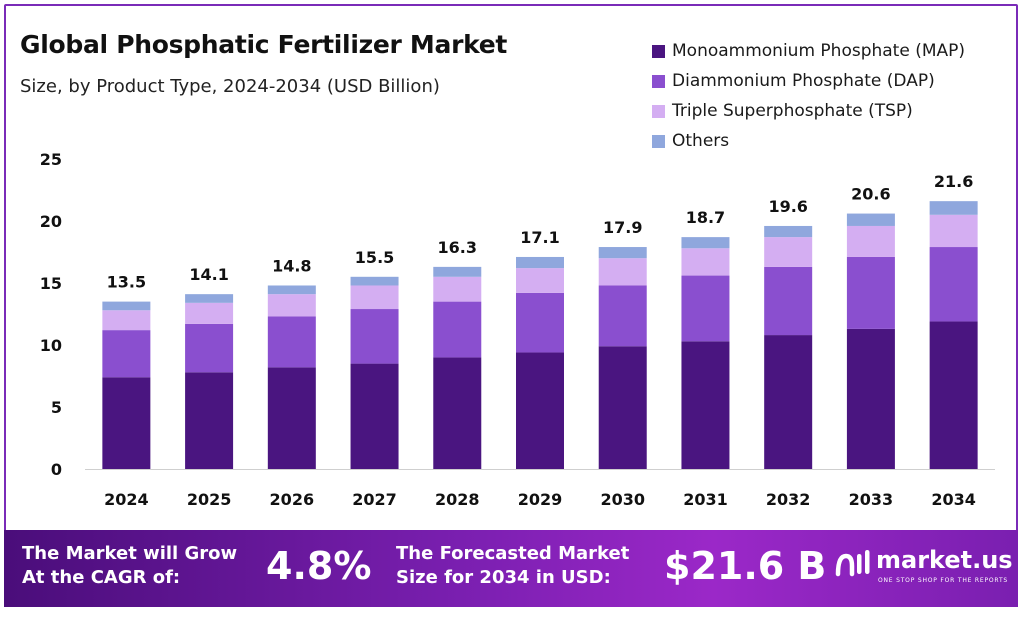 This screenshot has height=619, width=1024. I want to click on legend-item-others: Others, so click(808, 141).